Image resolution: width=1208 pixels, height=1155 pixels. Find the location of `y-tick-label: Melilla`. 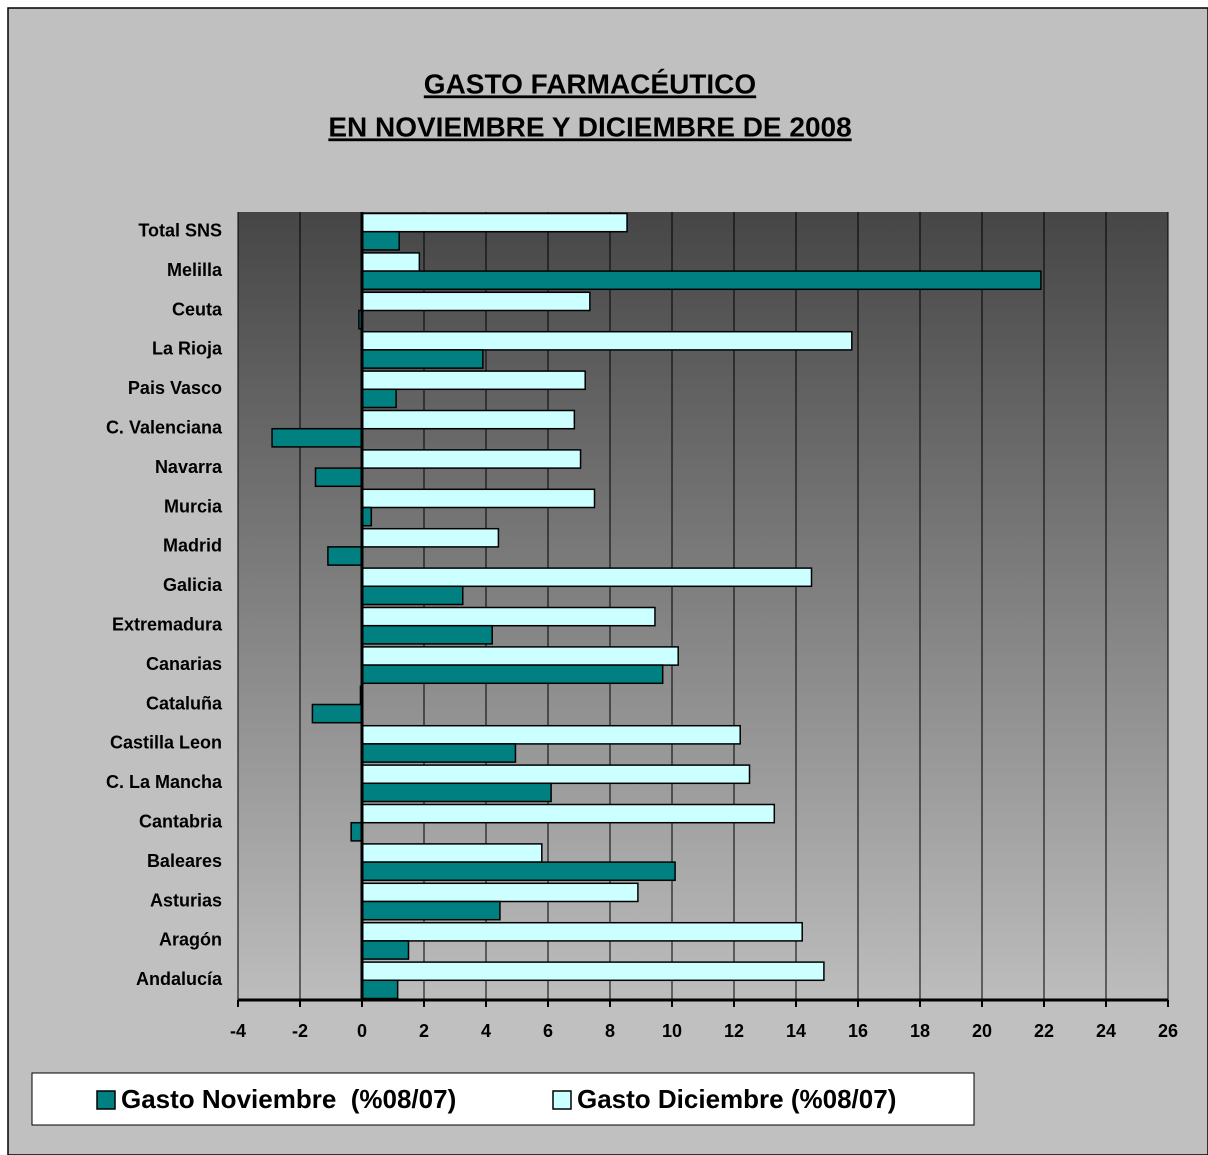

y-tick-label: Melilla is located at coordinates (195, 270).